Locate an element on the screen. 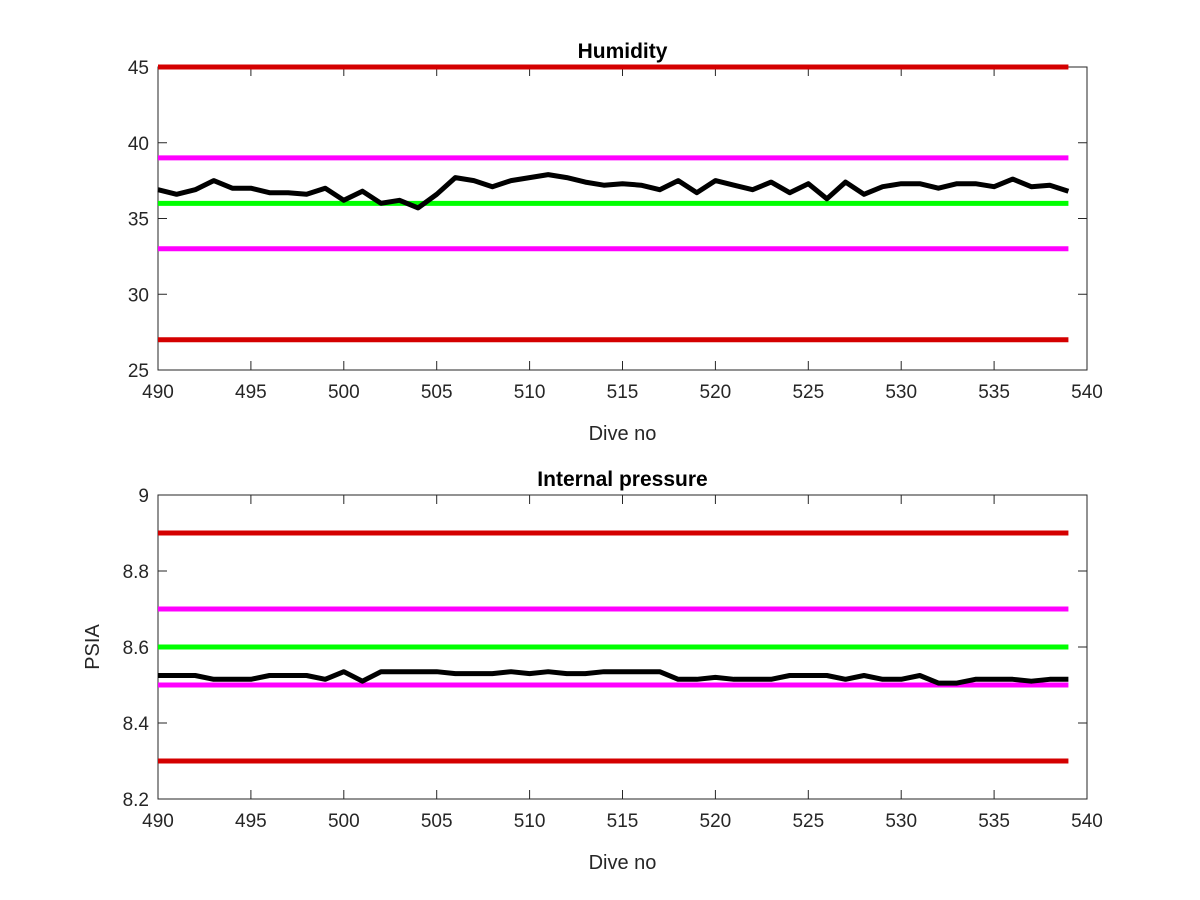 The image size is (1200, 900). y-tick-label: 8.4 is located at coordinates (136, 724).